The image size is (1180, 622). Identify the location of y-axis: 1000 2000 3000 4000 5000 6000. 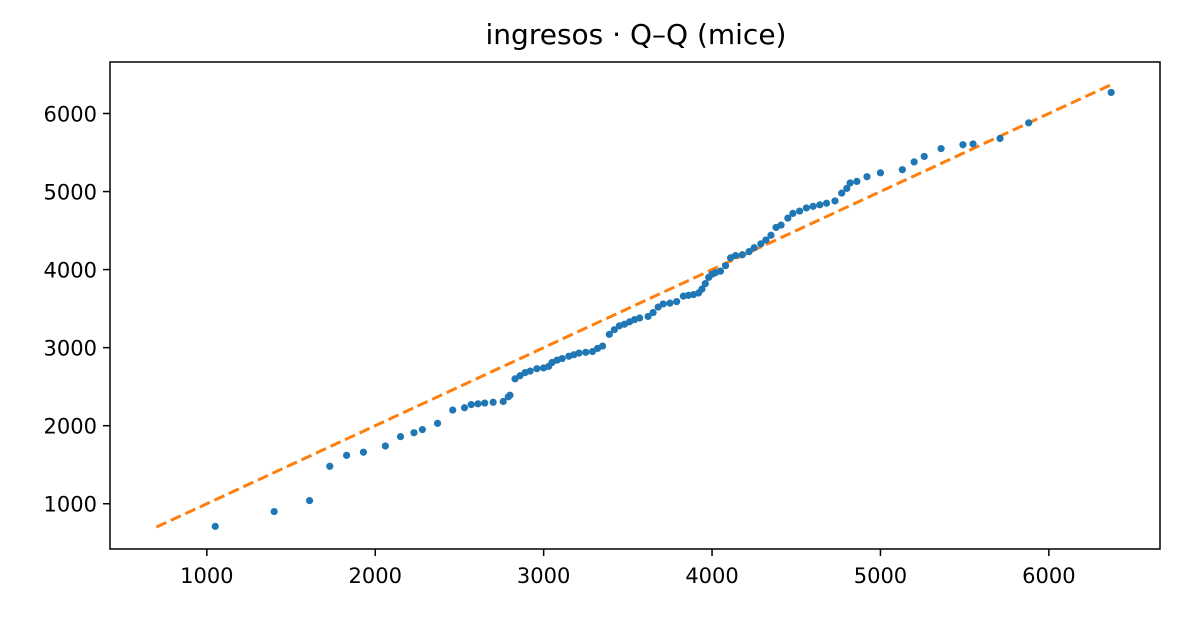
(77, 310).